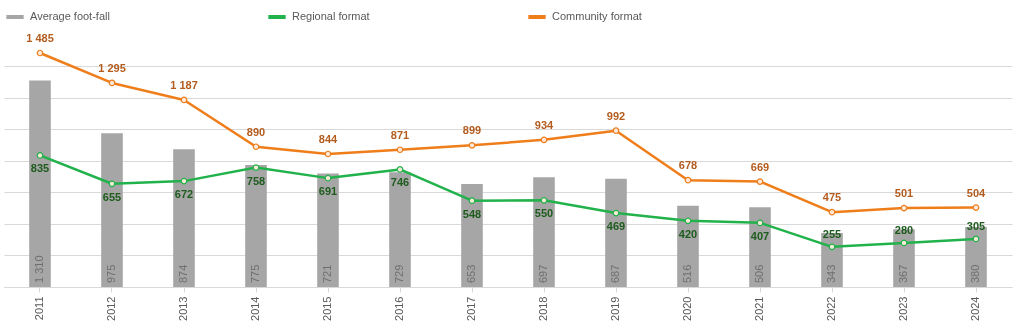 The width and height of the screenshot is (1024, 323). I want to click on data-label: 992, so click(616, 115).